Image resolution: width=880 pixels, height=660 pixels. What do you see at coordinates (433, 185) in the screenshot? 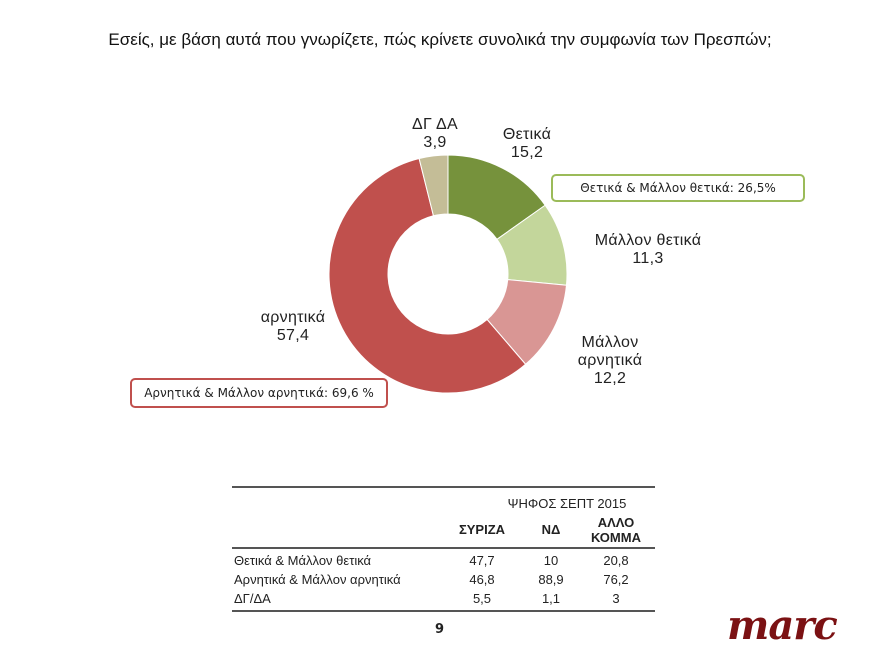
I see `segment-dont-know` at bounding box center [433, 185].